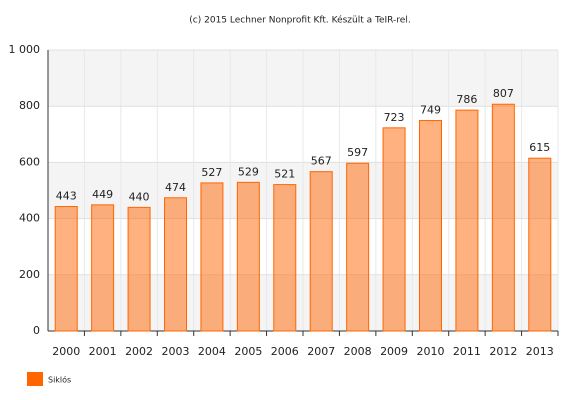 This screenshot has height=400, width=580. I want to click on legend-label: Siklós, so click(59, 380).